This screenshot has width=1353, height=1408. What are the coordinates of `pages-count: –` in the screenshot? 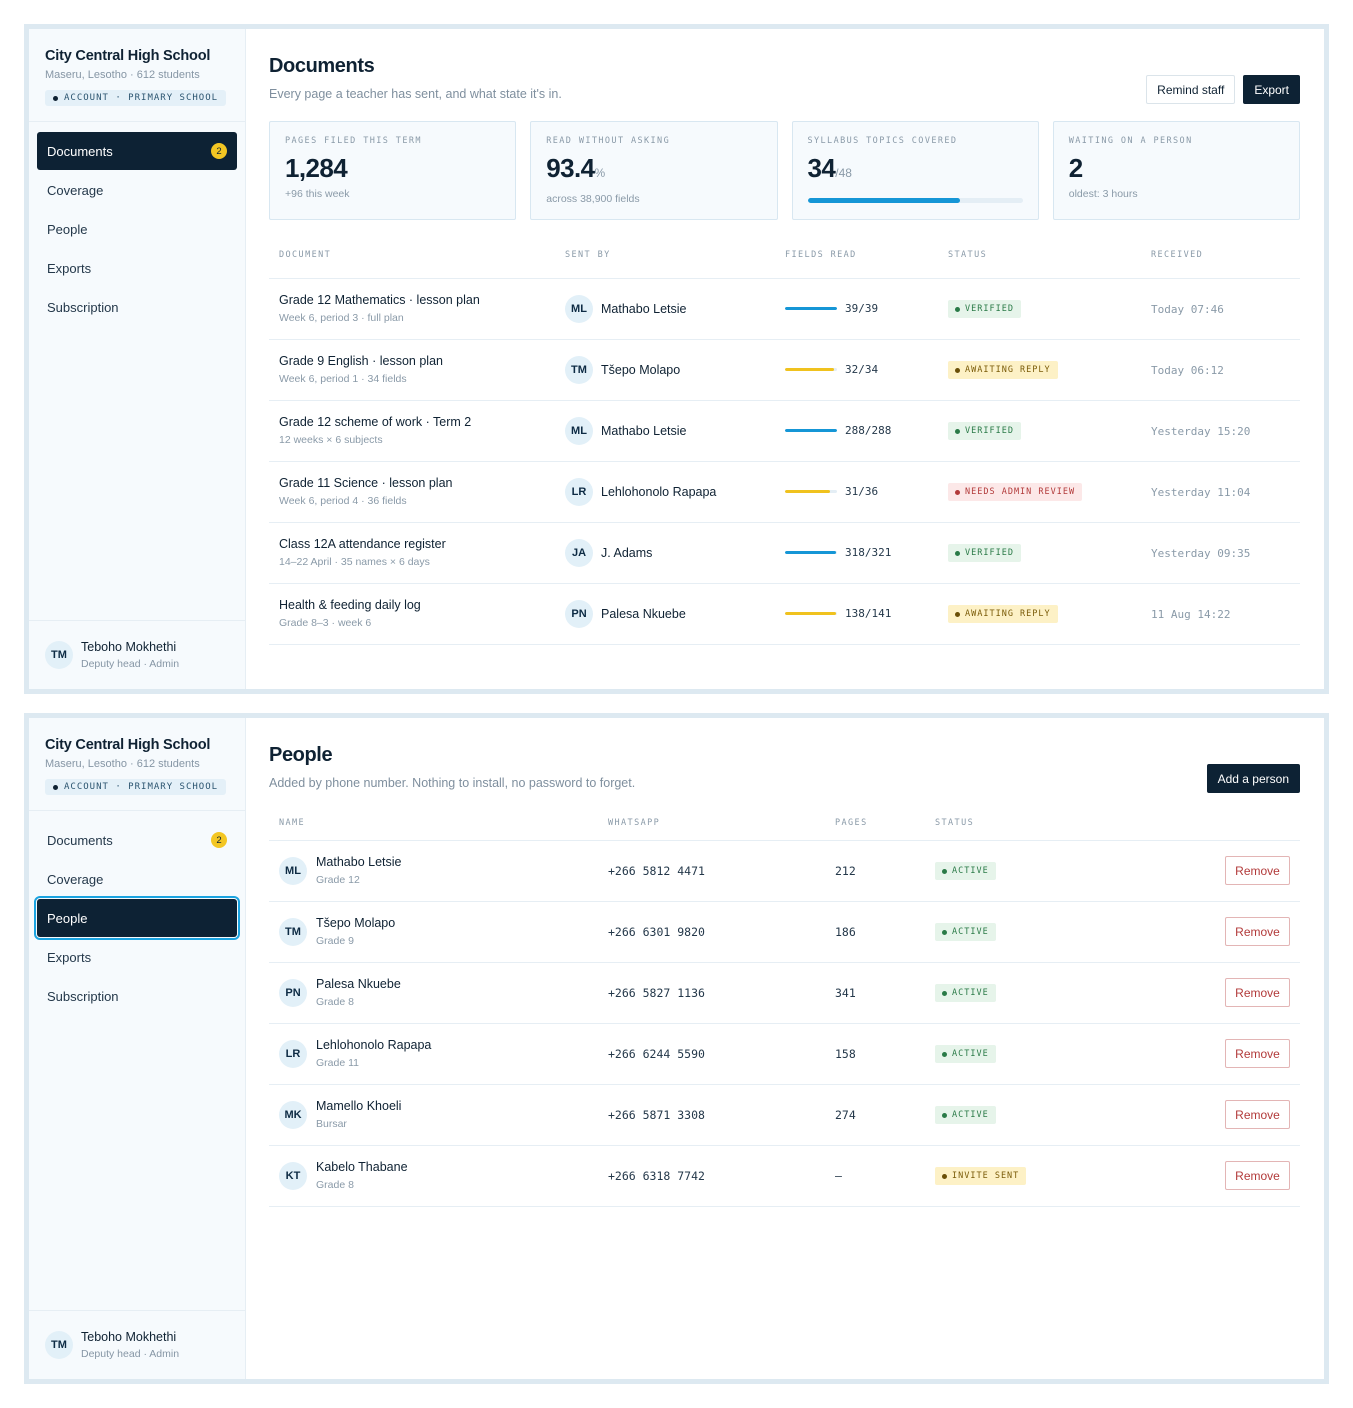 It's located at (838, 1175).